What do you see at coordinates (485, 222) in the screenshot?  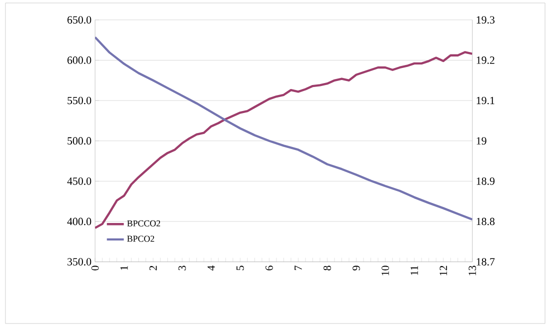 I see `y2-tick-label: 18.8` at bounding box center [485, 222].